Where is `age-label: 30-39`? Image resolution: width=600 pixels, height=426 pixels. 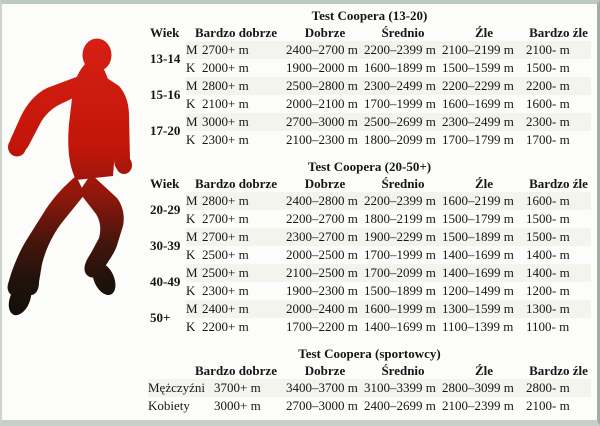
age-label: 30-39 is located at coordinates (165, 245).